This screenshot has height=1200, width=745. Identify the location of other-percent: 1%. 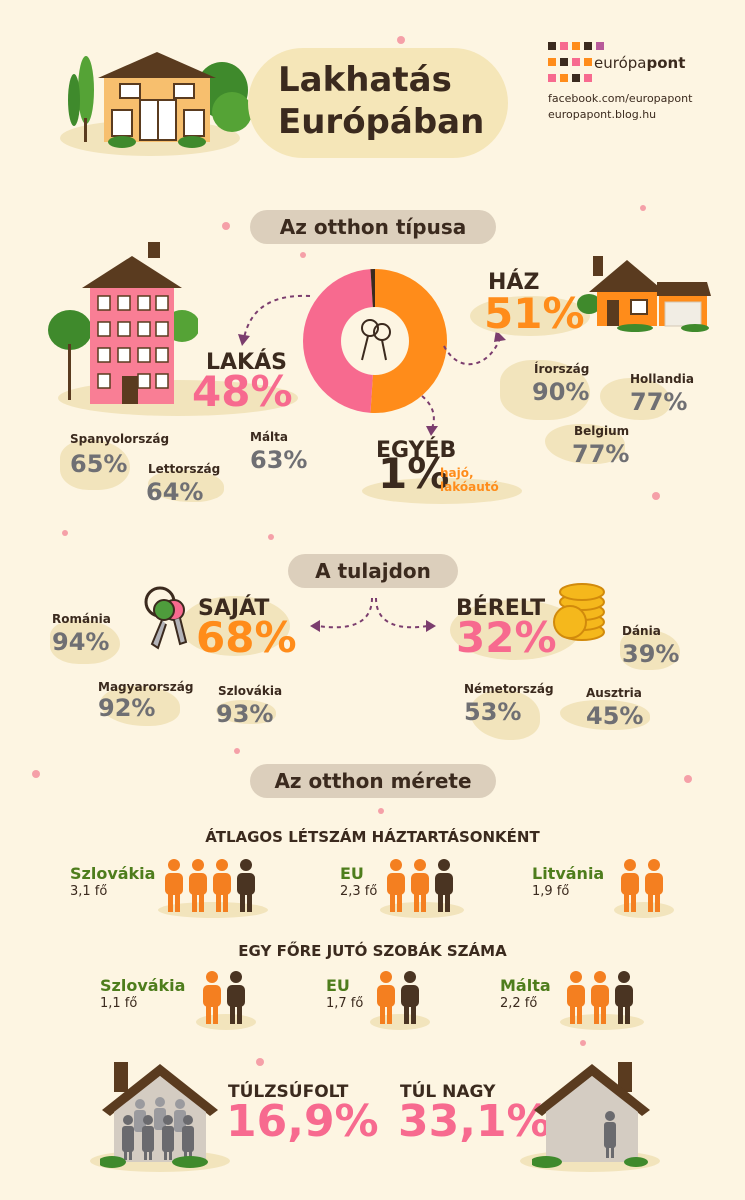
(414, 473).